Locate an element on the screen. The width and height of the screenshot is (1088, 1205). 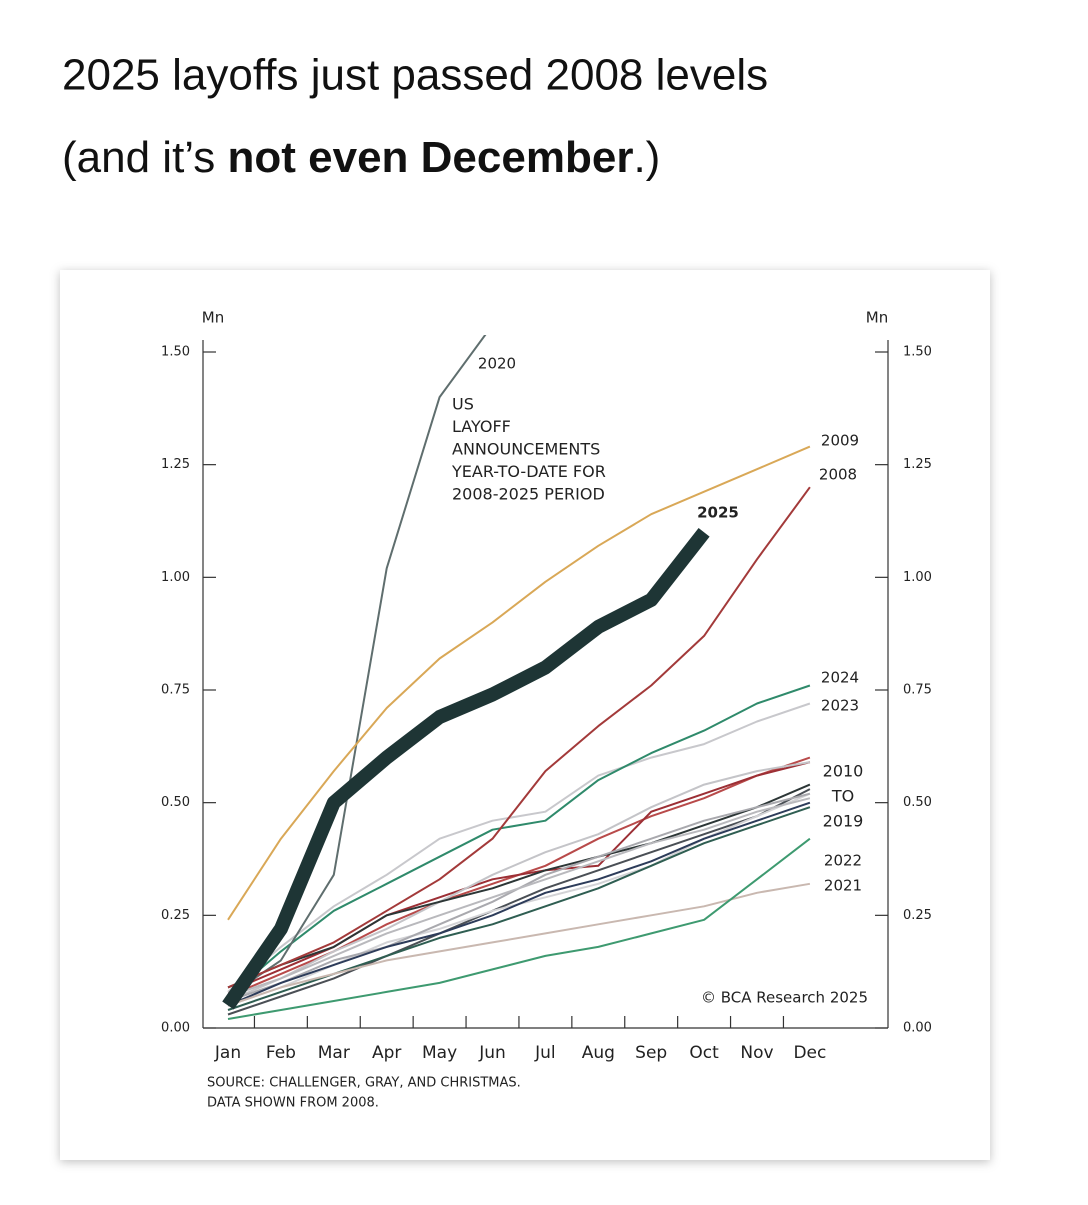
headline-part: .) is located at coordinates (646, 157).